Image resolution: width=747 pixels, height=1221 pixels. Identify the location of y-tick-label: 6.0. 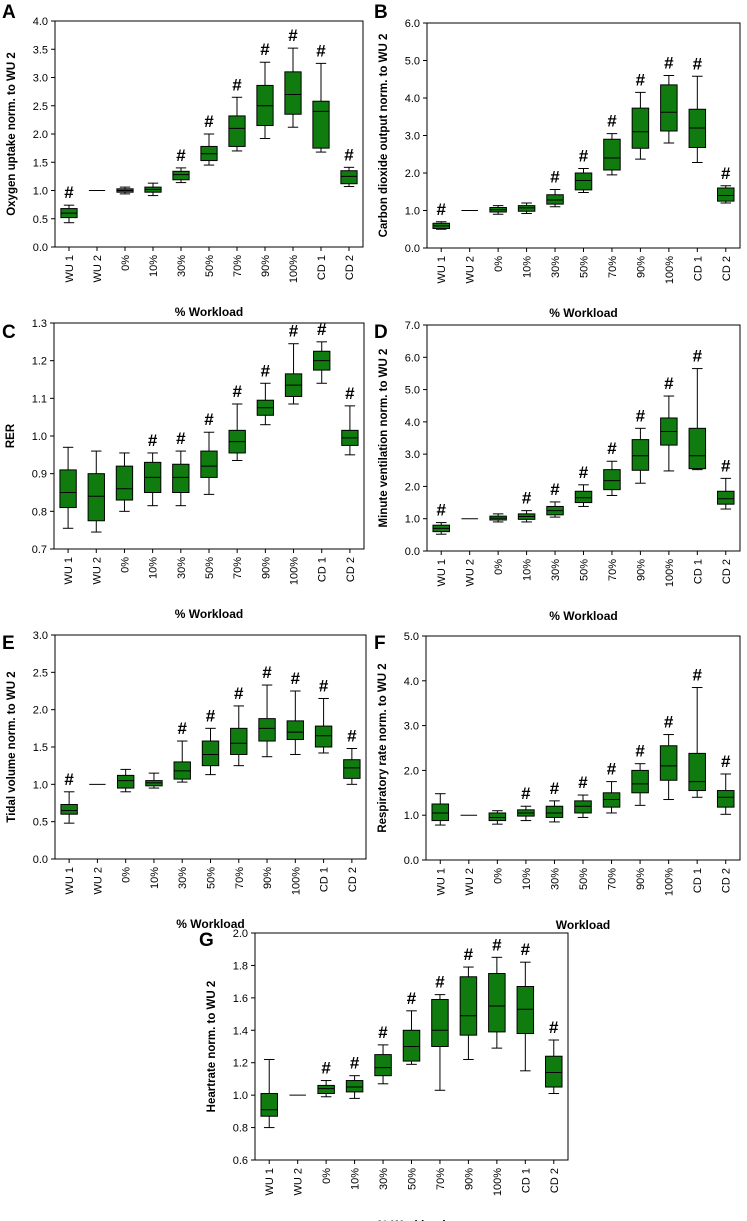
(412, 24).